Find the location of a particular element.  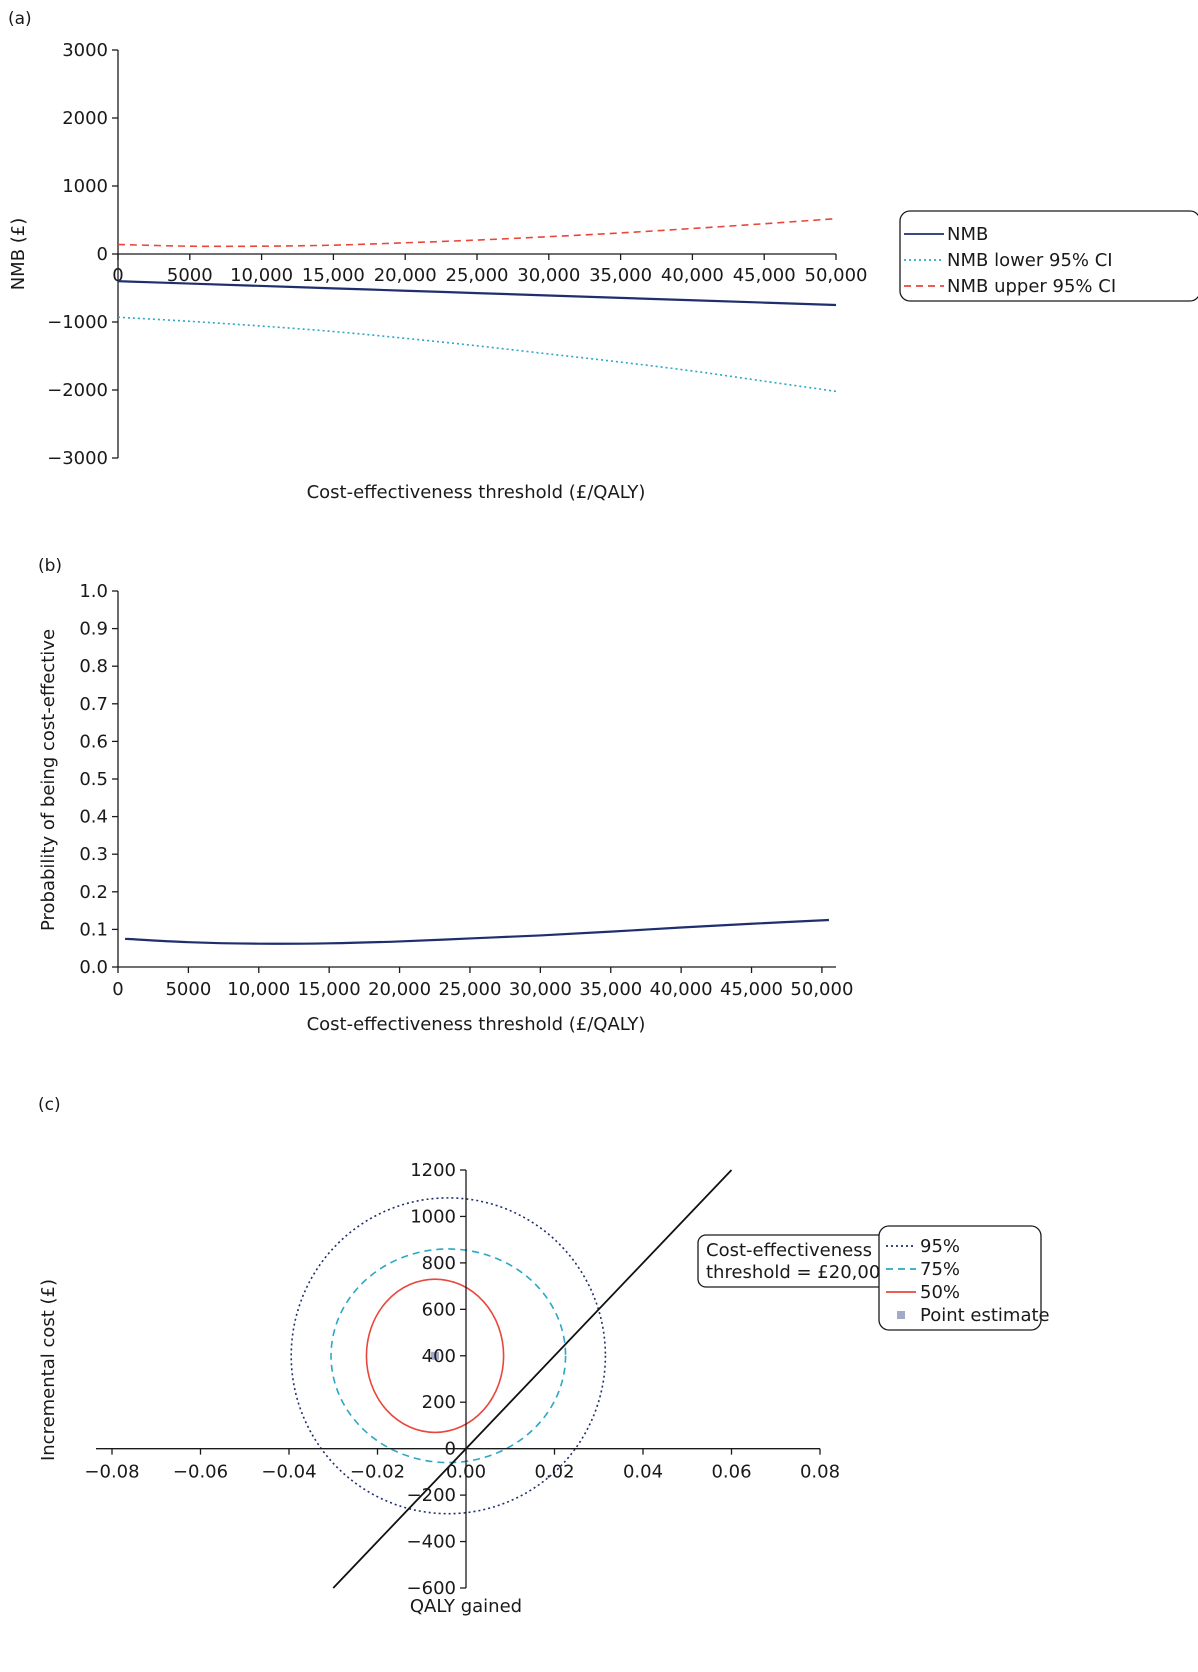

legend-label-c-0: 95% is located at coordinates (940, 1246).